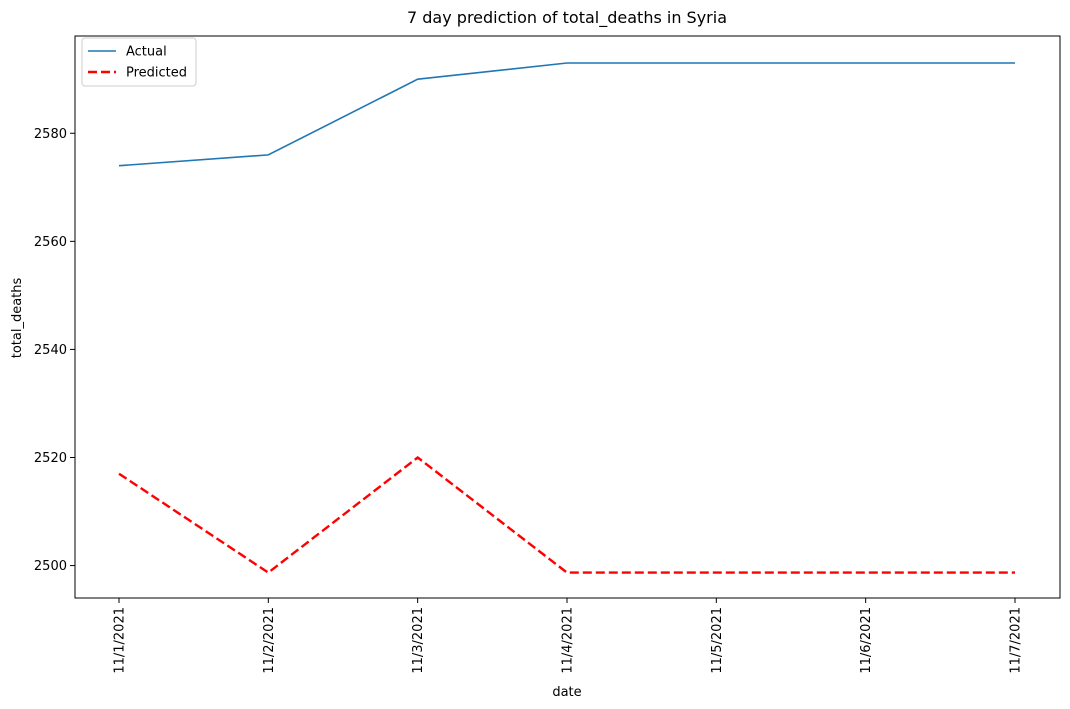  Describe the element at coordinates (269, 640) in the screenshot. I see `x-tick-label: 11/2/2021` at that location.